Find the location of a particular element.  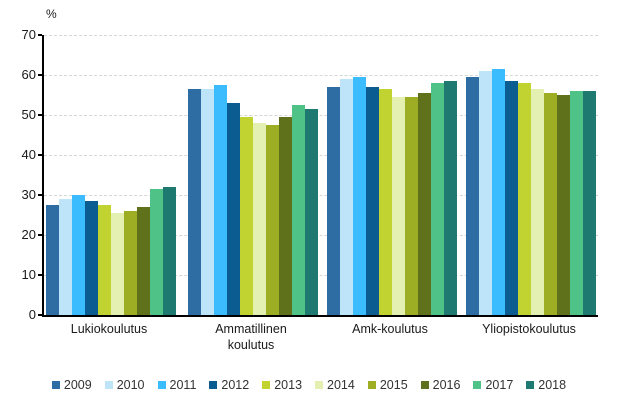

legend-item-2012: 2012 is located at coordinates (229, 385).